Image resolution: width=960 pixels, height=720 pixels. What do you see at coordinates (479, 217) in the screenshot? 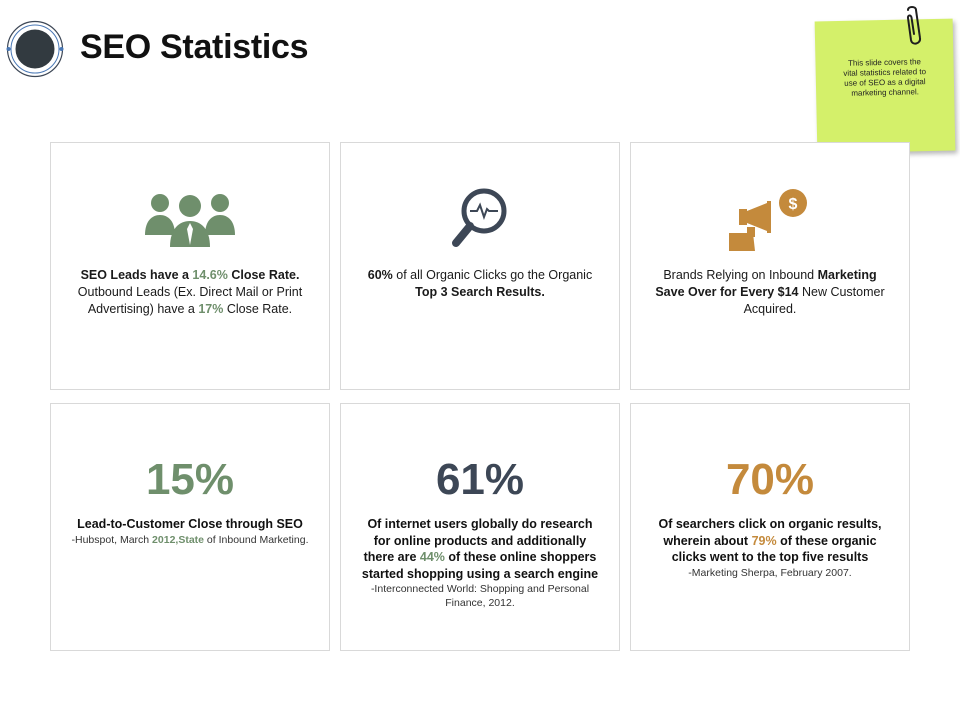
I see `search-analytics-icon` at bounding box center [479, 217].